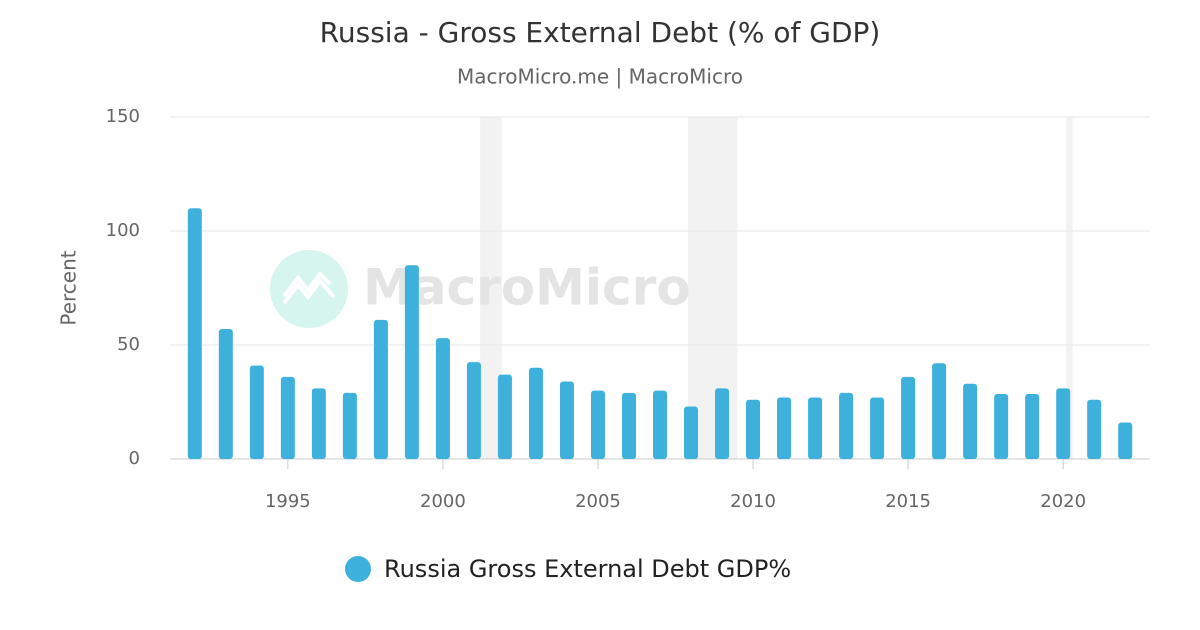 The width and height of the screenshot is (1200, 630). I want to click on watermark-logo, so click(309, 289).